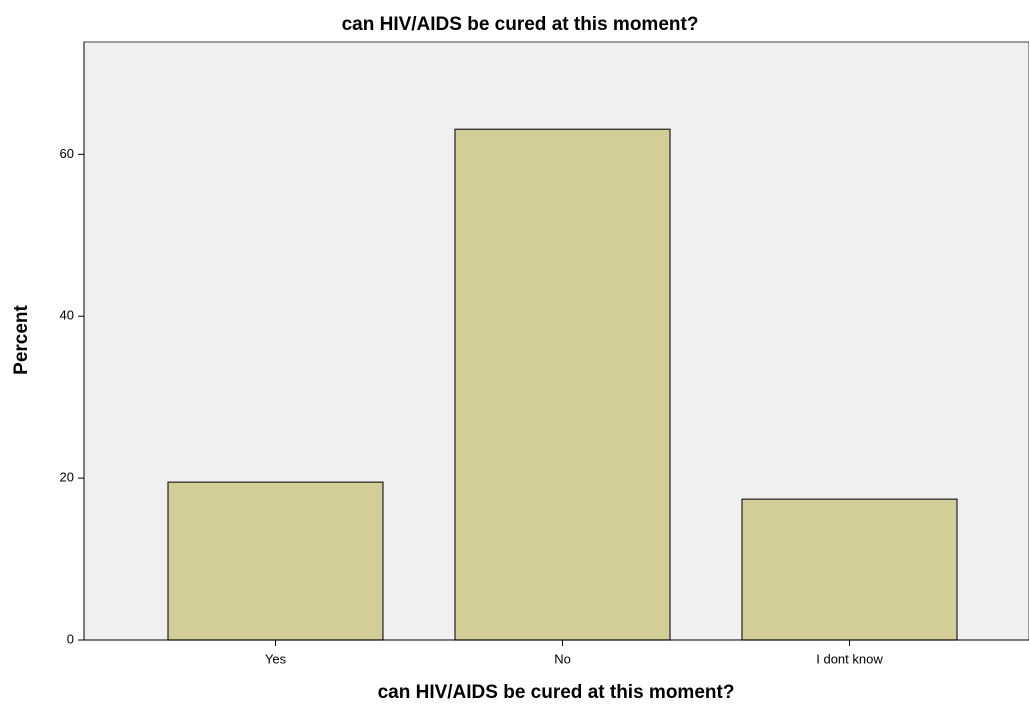 This screenshot has height=707, width=1029. I want to click on x-axis-label: can HIV/AIDS be cured at this moment?, so click(556, 692).